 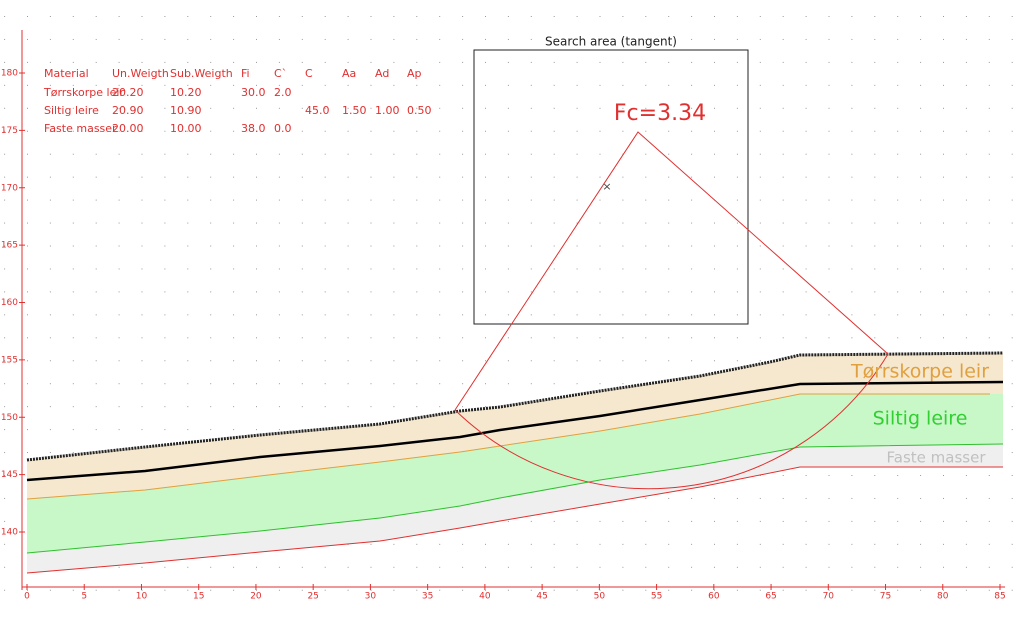 What do you see at coordinates (9, 131) in the screenshot?
I see `y-tick-label: 175` at bounding box center [9, 131].